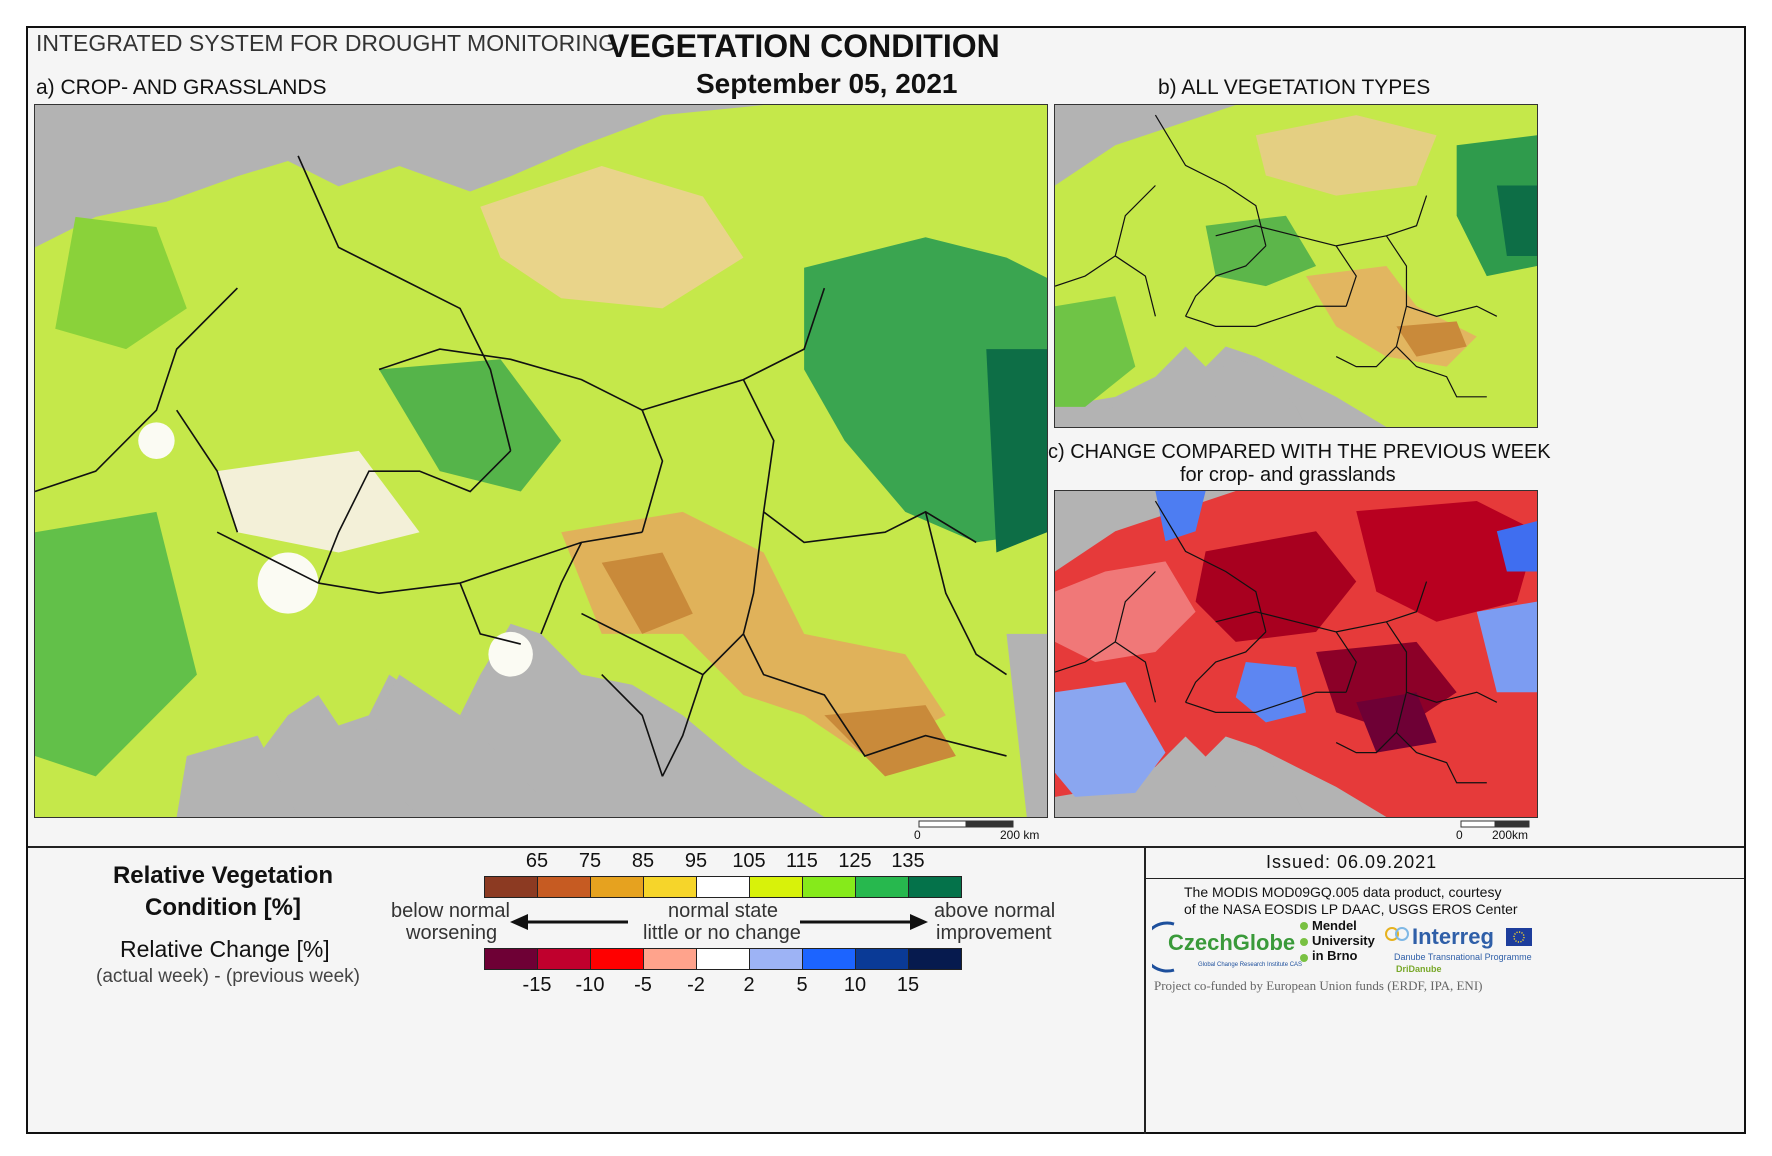 This screenshot has width=1772, height=1156. I want to click on scalebar-main-end: 200 km, so click(1020, 835).